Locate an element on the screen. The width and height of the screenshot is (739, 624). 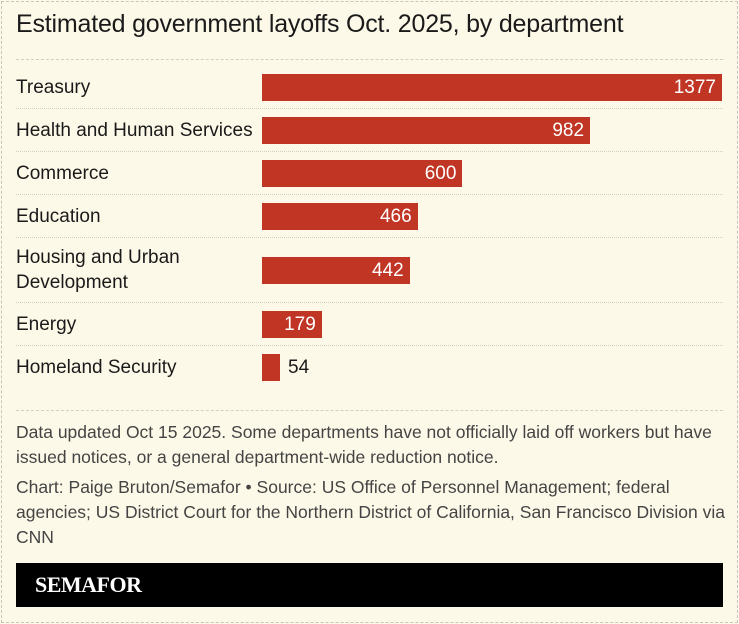
category-label: Homeland Security is located at coordinates (96, 367).